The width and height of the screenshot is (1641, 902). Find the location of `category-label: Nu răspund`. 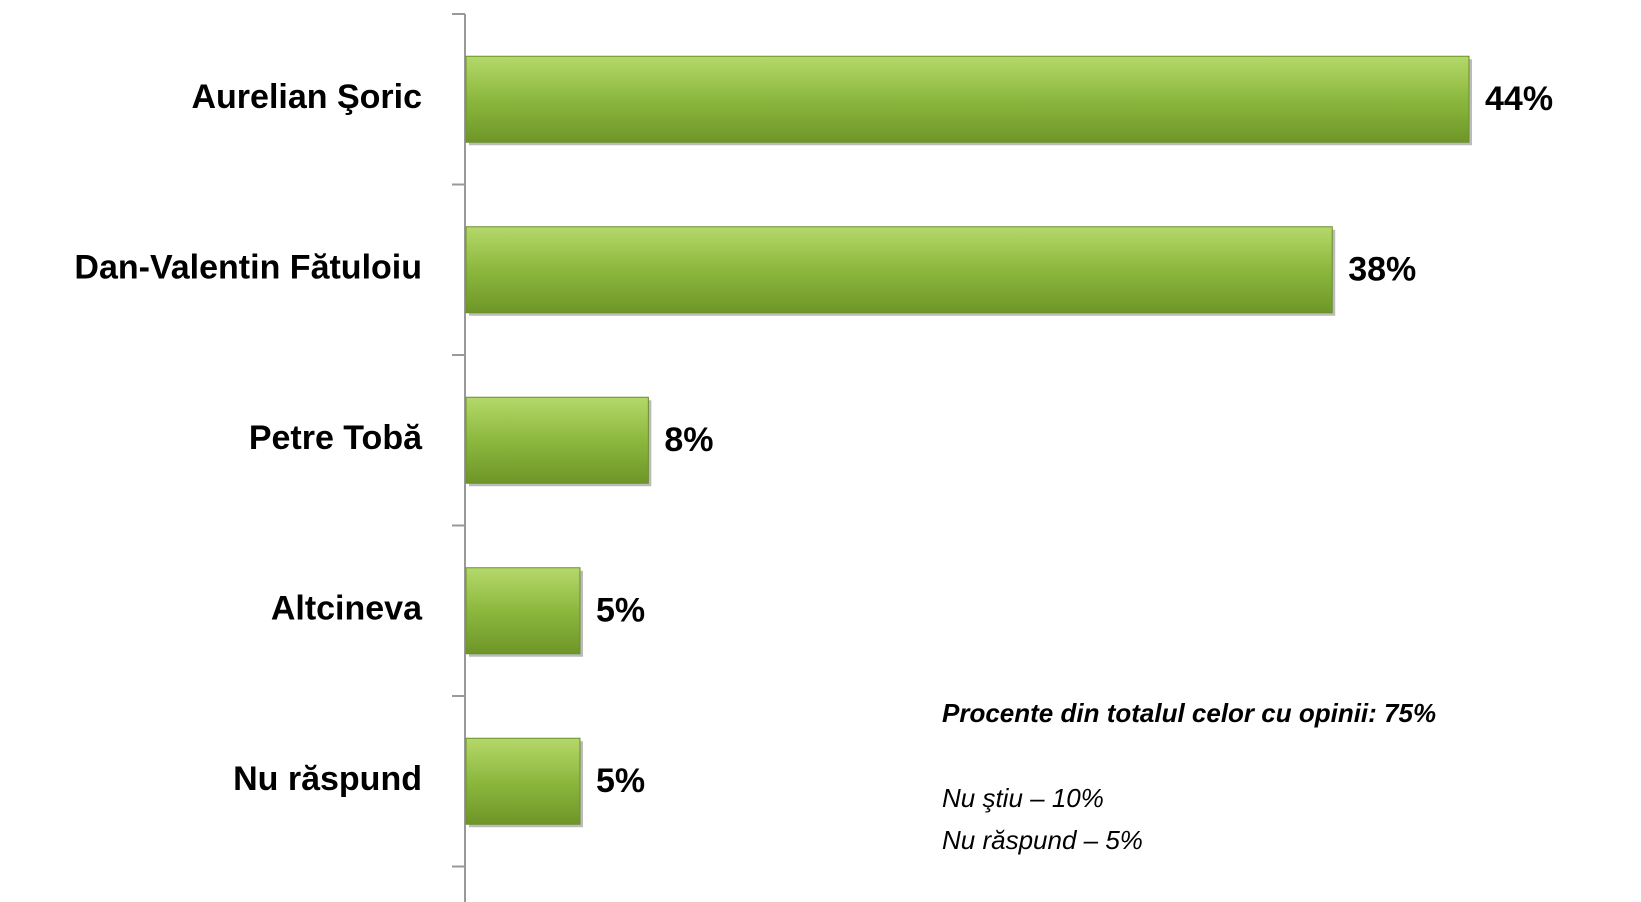

category-label: Nu răspund is located at coordinates (327, 779).